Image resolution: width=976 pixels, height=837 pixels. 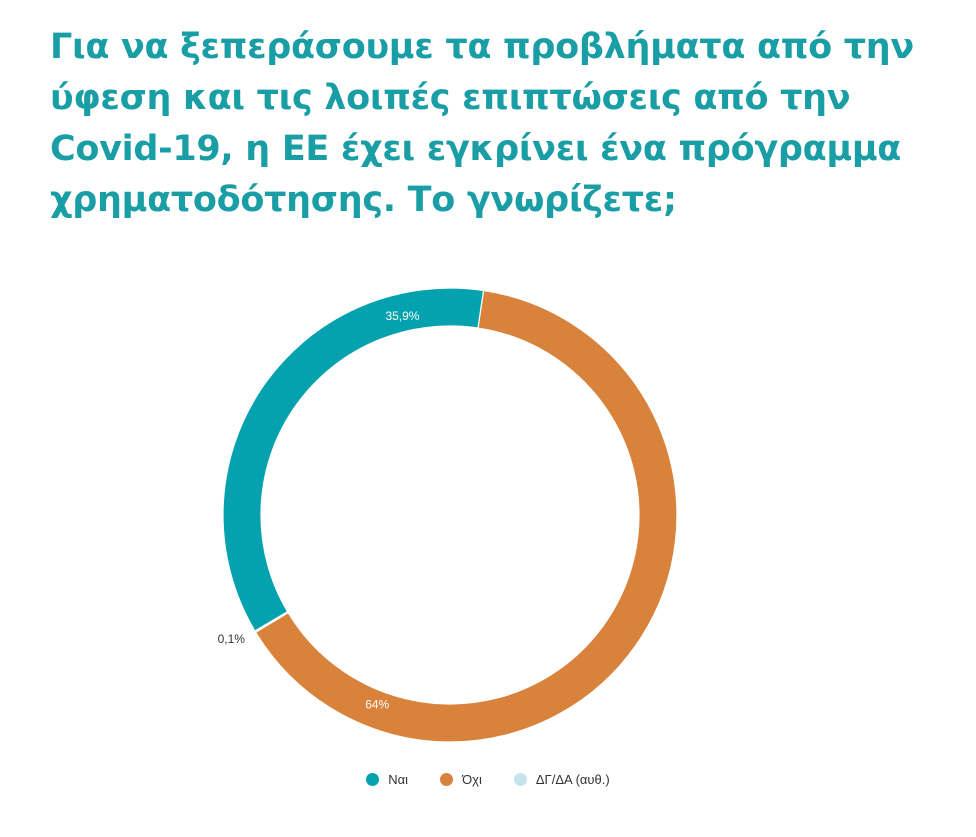 What do you see at coordinates (447, 779) in the screenshot?
I see `legend-swatch-ochi` at bounding box center [447, 779].